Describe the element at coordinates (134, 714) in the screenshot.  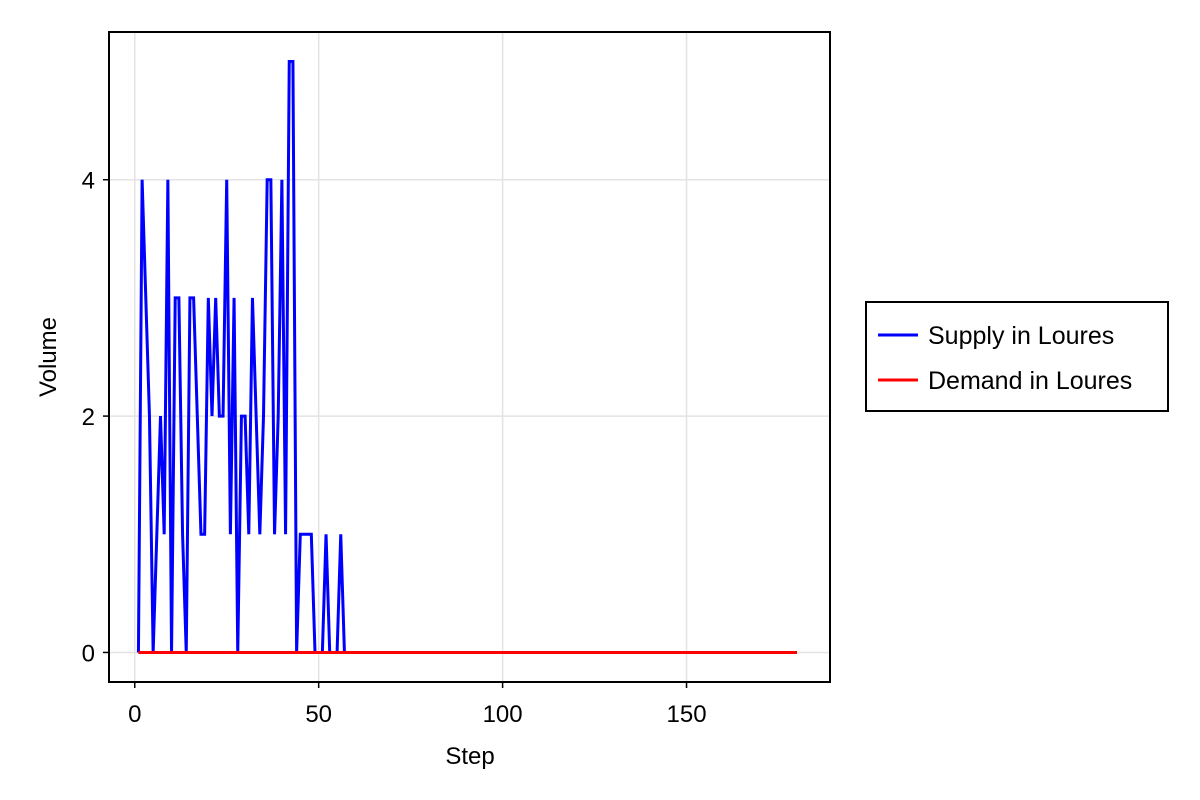
I see `x-tick-label: 0` at that location.